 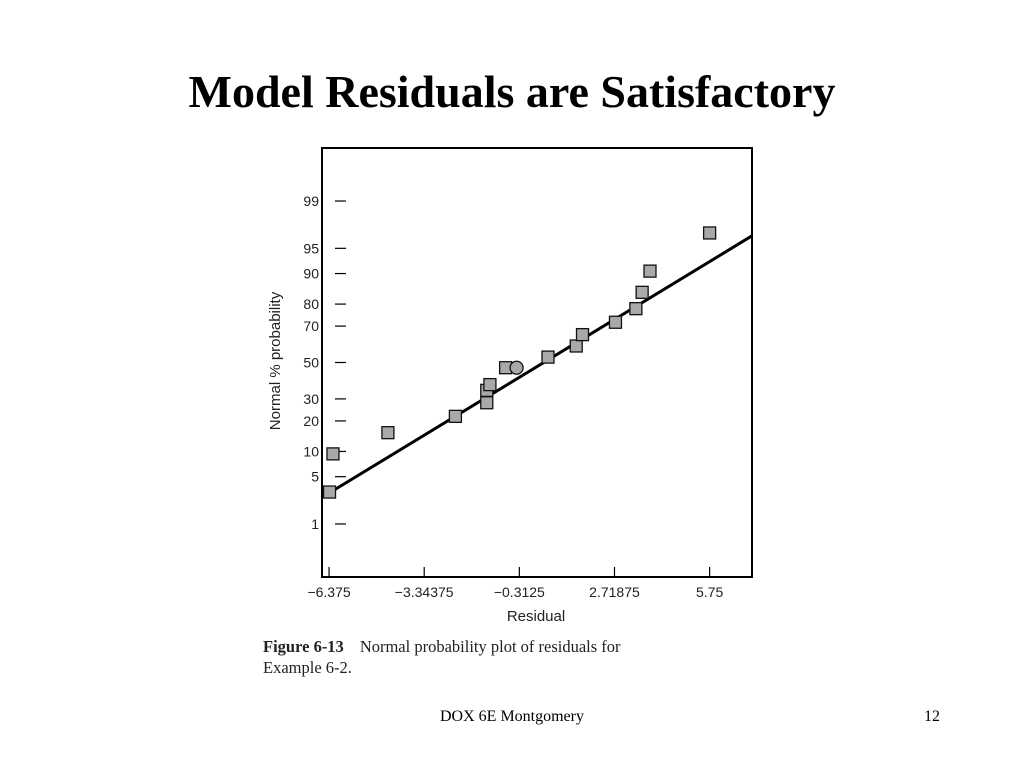 What do you see at coordinates (311, 248) in the screenshot?
I see `y-tick-label: 95` at bounding box center [311, 248].